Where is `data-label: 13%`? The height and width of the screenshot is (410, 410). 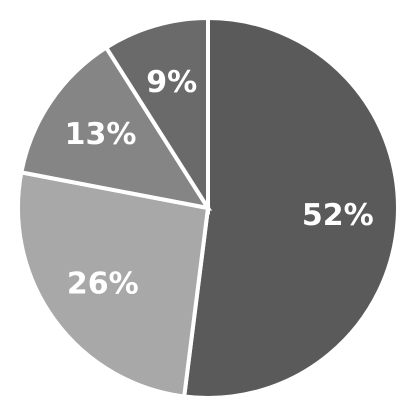 data-label: 13% is located at coordinates (100, 134).